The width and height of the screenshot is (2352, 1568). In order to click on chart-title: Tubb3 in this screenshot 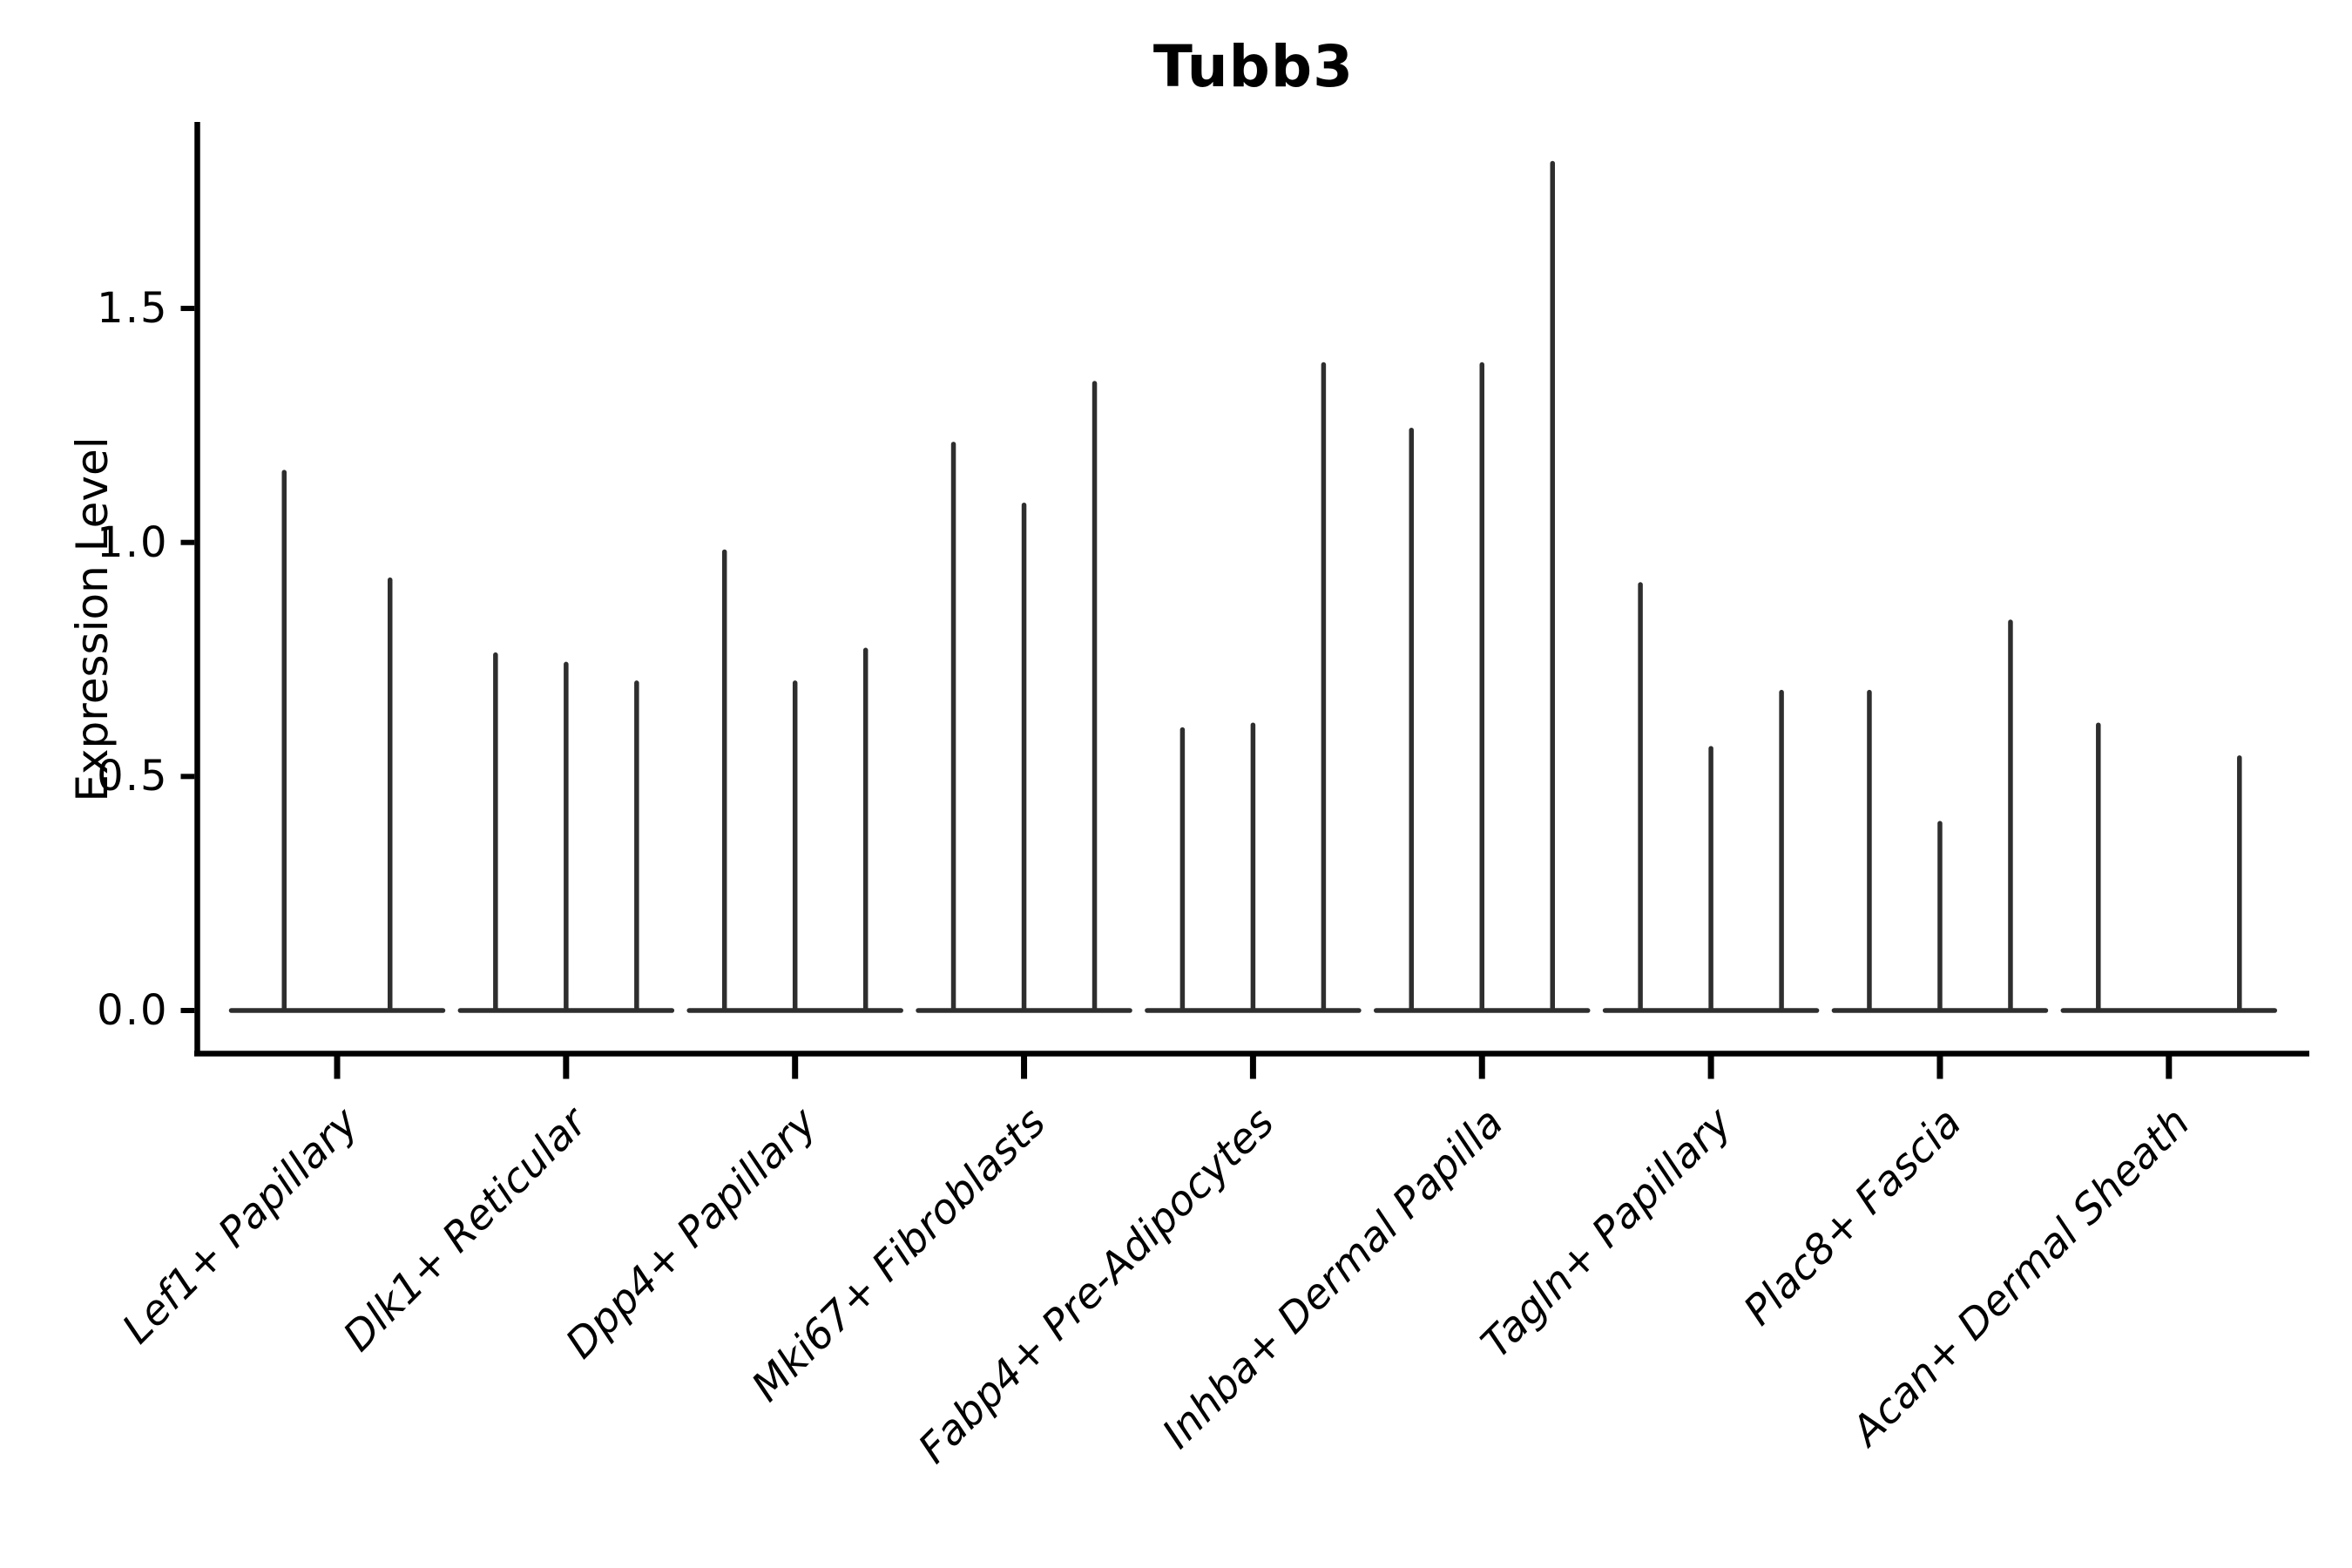, I will do `click(1253, 66)`.